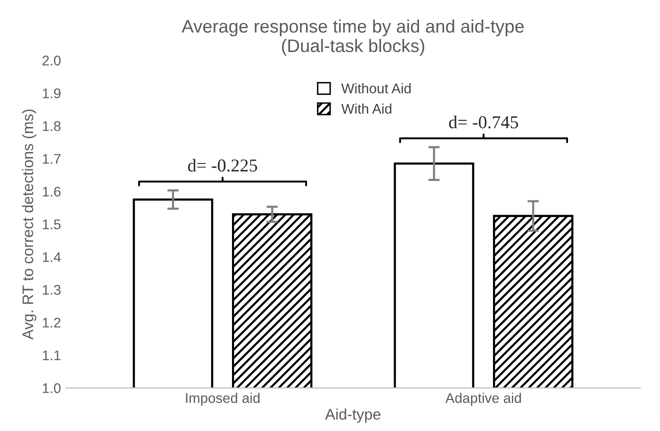  Describe the element at coordinates (223, 165) in the screenshot. I see `annotation: d= -0.225` at that location.